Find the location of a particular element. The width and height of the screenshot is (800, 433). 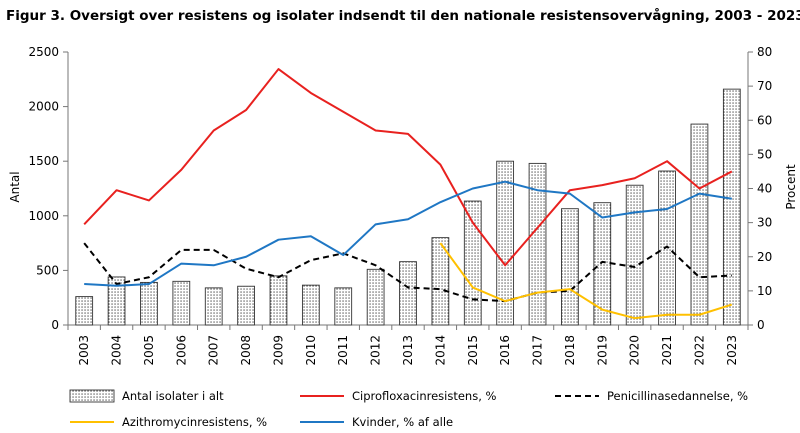

legend-label: Kvinder, % af alle is located at coordinates (402, 422).